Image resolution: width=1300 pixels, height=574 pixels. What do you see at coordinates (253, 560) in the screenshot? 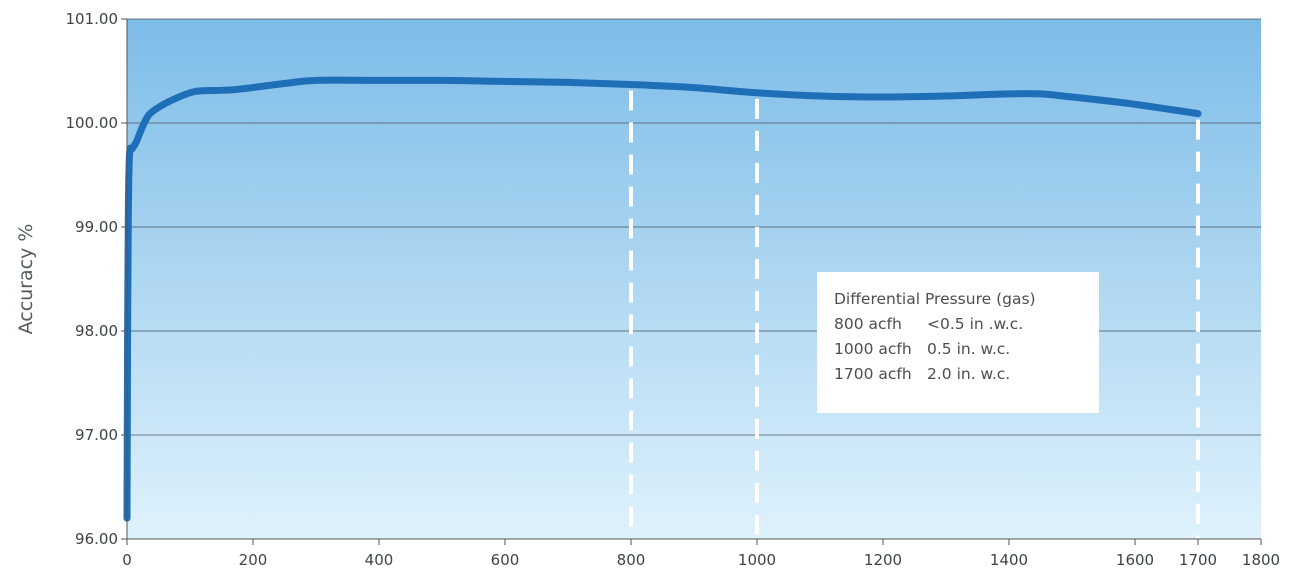
I see `x-tick-label: 200` at bounding box center [253, 560].